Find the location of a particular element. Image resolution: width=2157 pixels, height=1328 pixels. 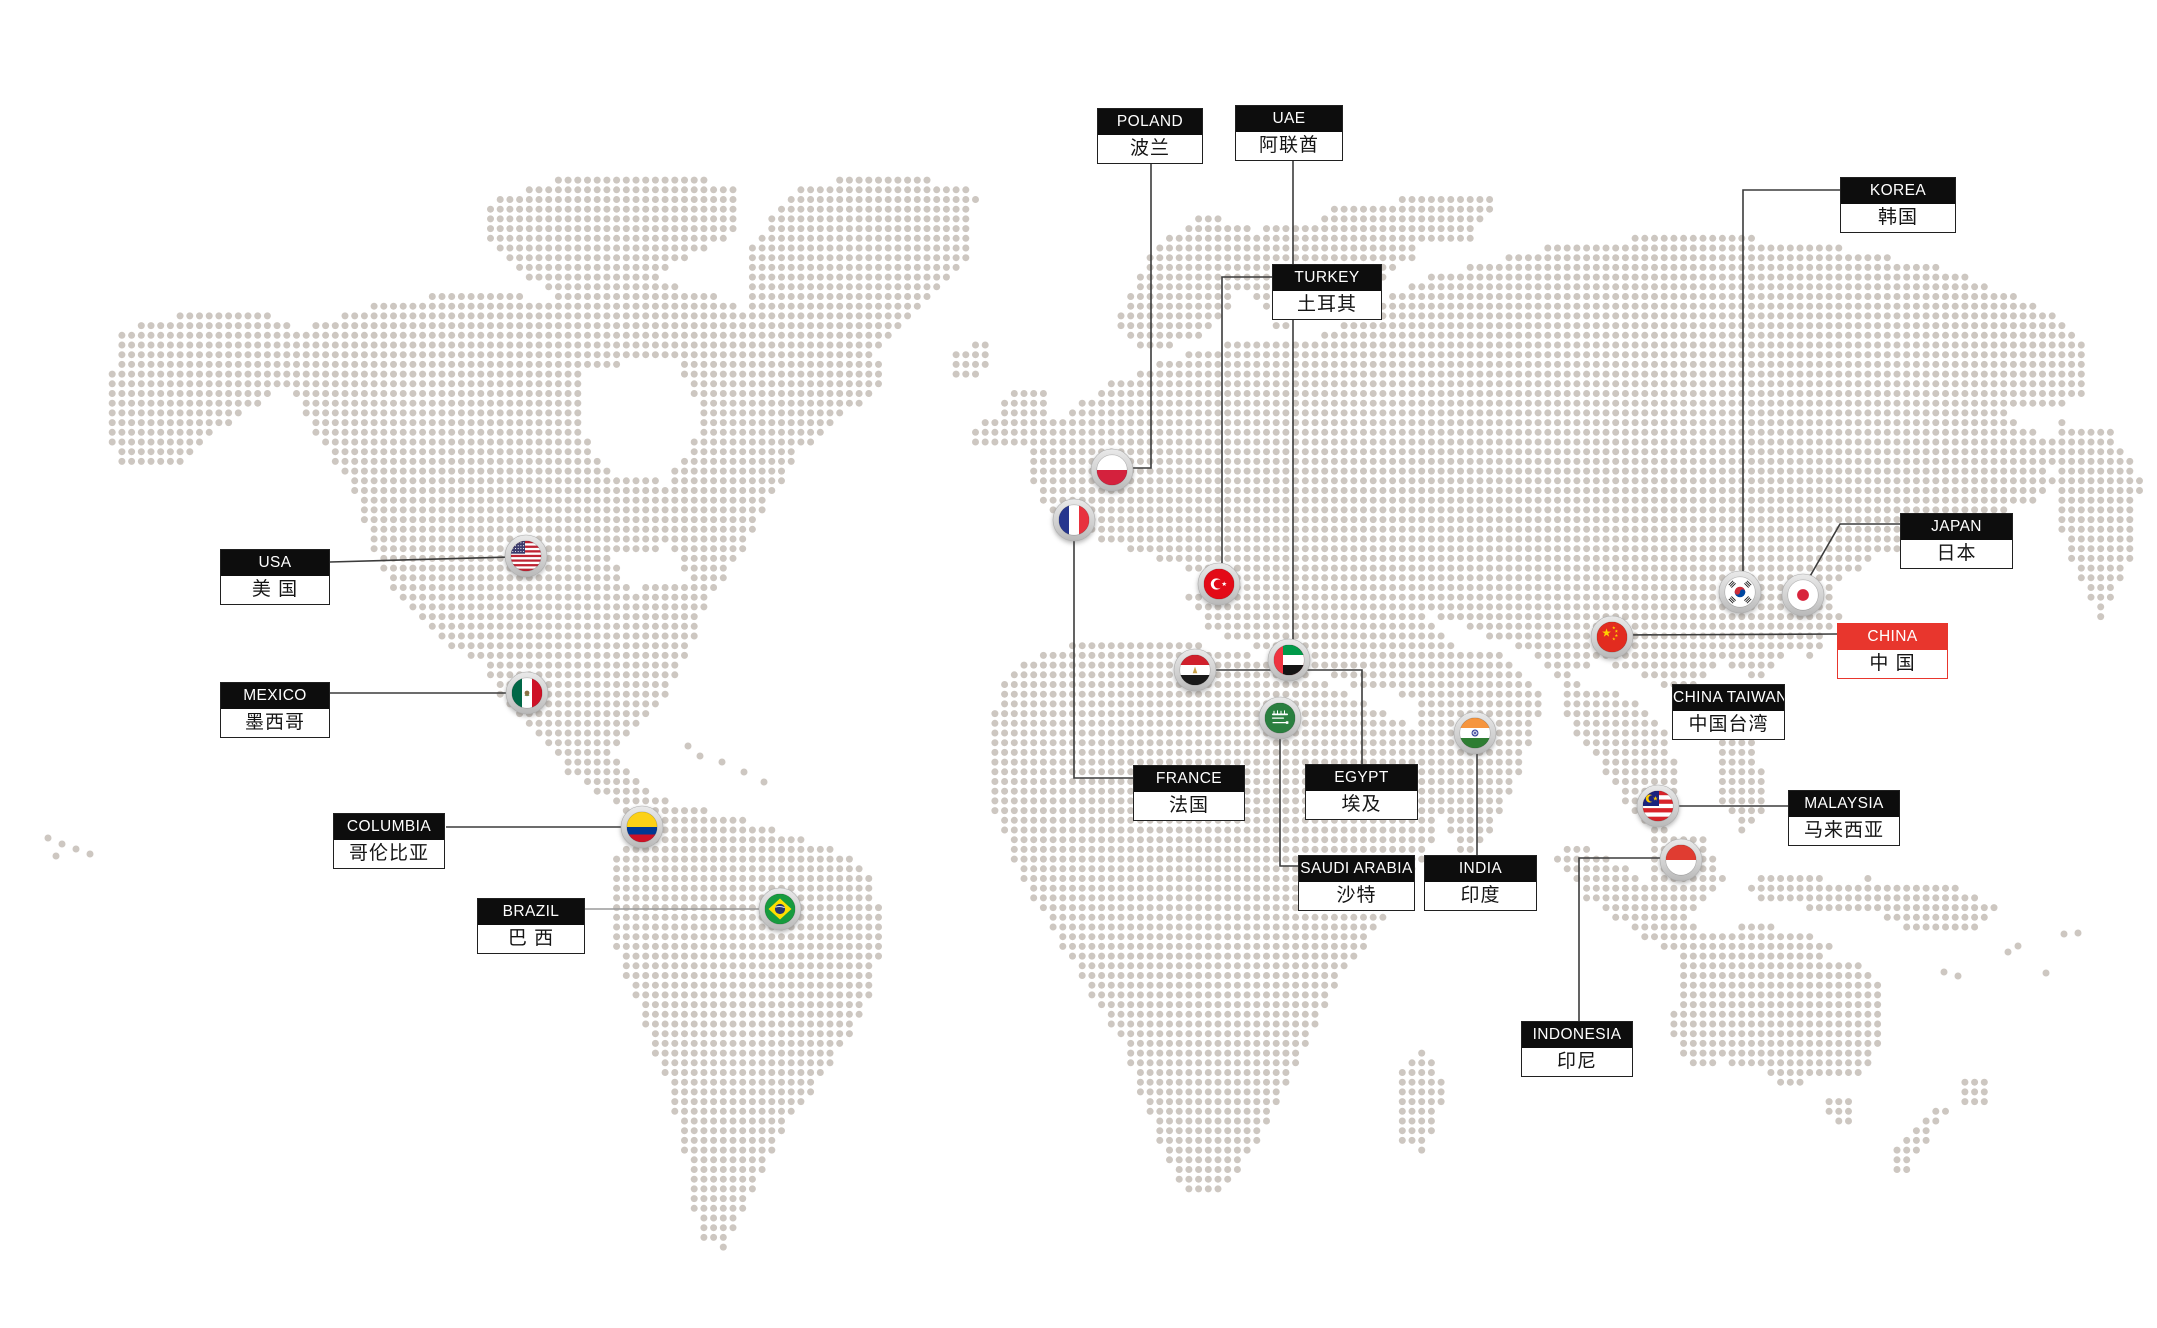

indonesia-flag-marker is located at coordinates (1681, 860).